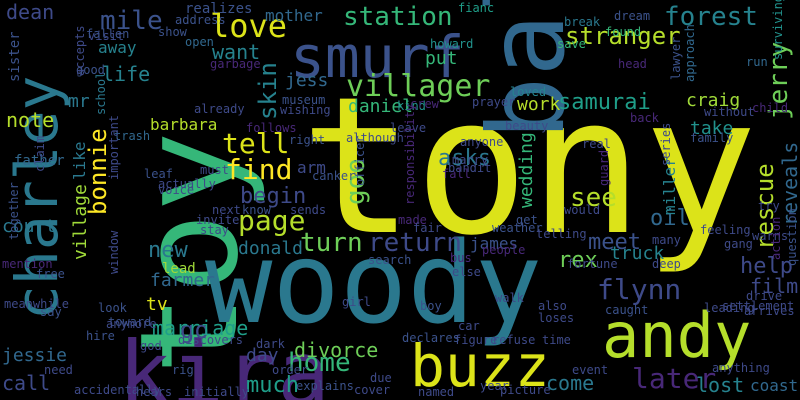 This screenshot has width=800, height=400. I want to click on cloud-word-open: open, so click(199, 42).